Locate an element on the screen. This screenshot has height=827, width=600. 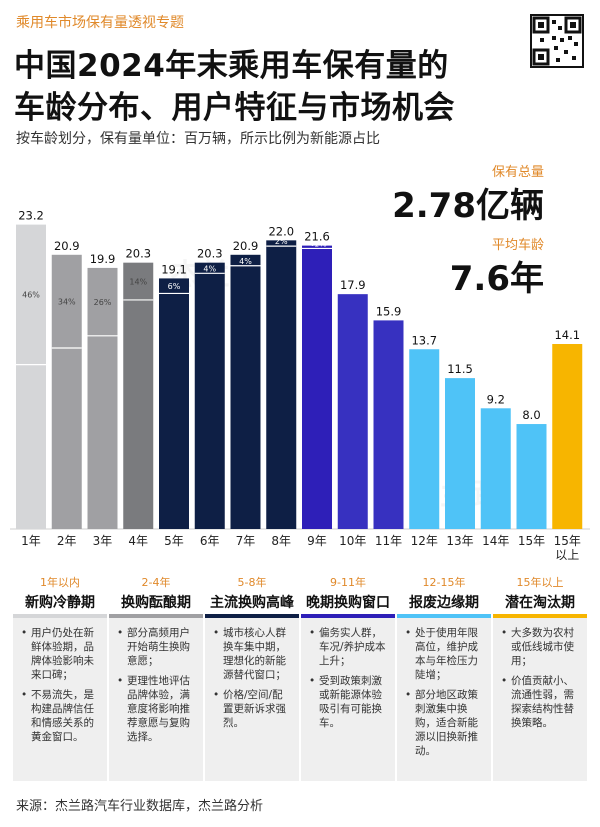
bar-value-label: 8.0 is located at coordinates (531, 415).